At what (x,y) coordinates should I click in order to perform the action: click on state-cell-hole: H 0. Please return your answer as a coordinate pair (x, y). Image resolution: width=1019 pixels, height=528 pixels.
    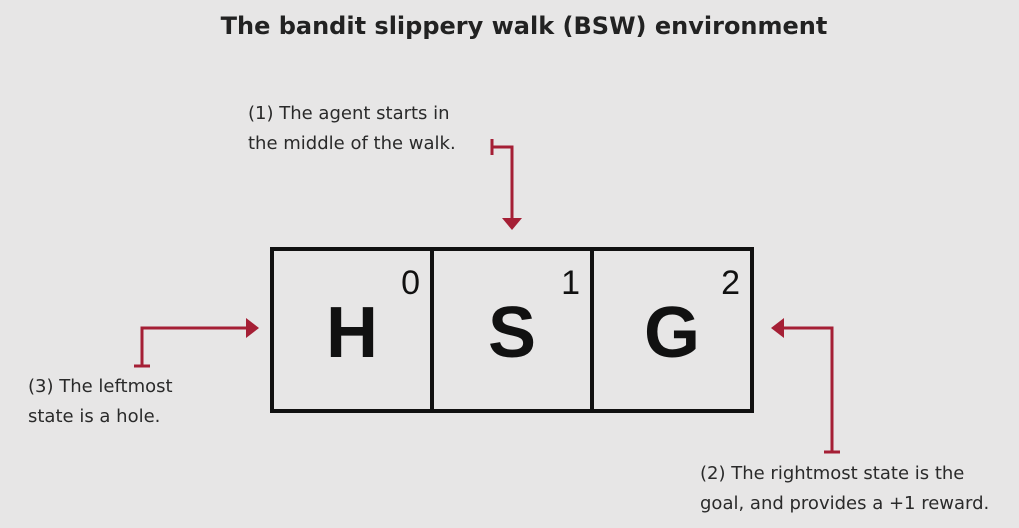
    Looking at the image, I should click on (352, 330).